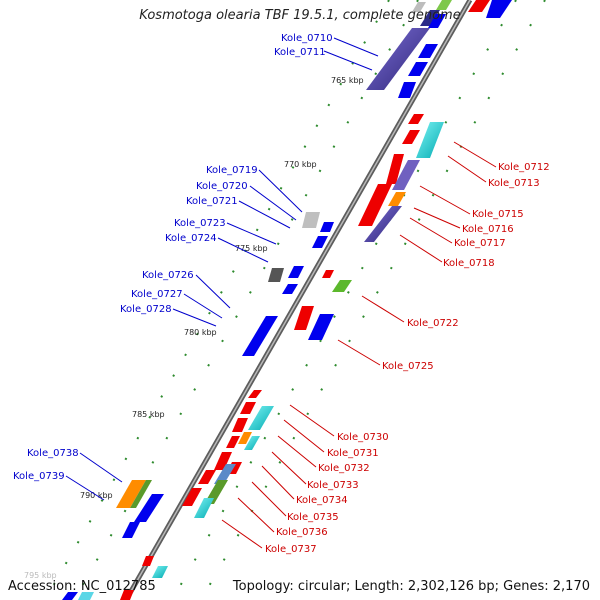 The height and width of the screenshot is (600, 600). What do you see at coordinates (333, 485) in the screenshot?
I see `gene-label: Kole_0733` at bounding box center [333, 485].